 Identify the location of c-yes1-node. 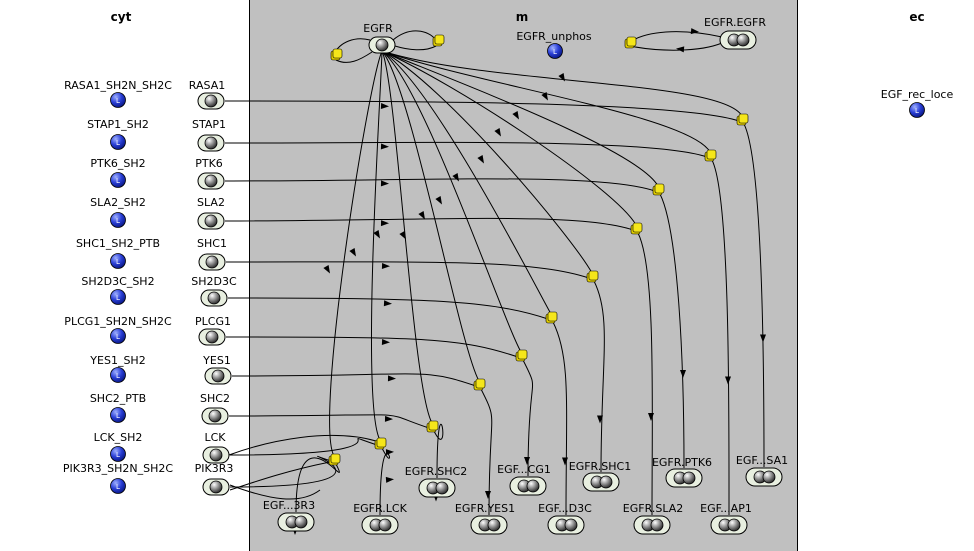
(489, 525).